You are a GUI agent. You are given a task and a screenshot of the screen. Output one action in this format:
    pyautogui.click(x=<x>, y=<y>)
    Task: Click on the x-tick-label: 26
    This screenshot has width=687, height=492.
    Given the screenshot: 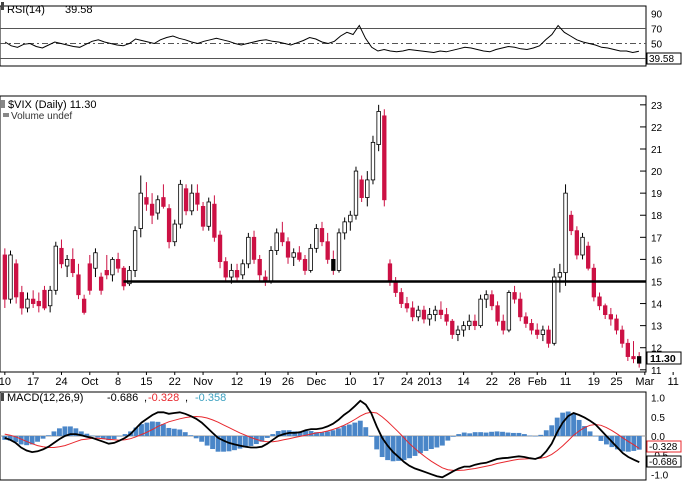 What is the action you would take?
    pyautogui.click(x=288, y=382)
    